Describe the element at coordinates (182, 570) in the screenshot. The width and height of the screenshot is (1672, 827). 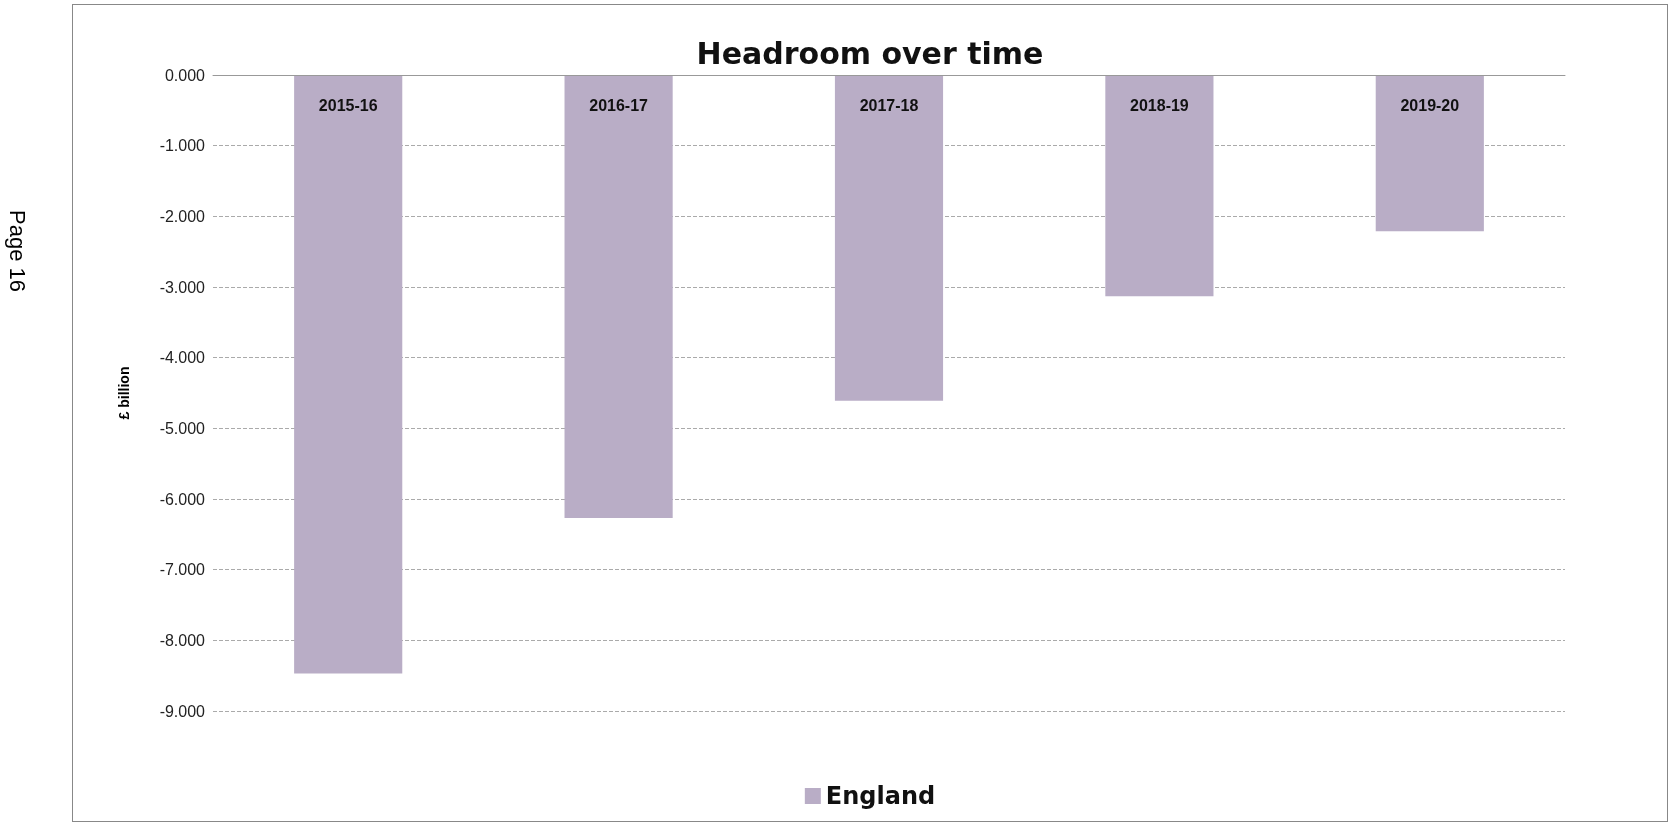
I see `y-tick-label: -7.000` at that location.